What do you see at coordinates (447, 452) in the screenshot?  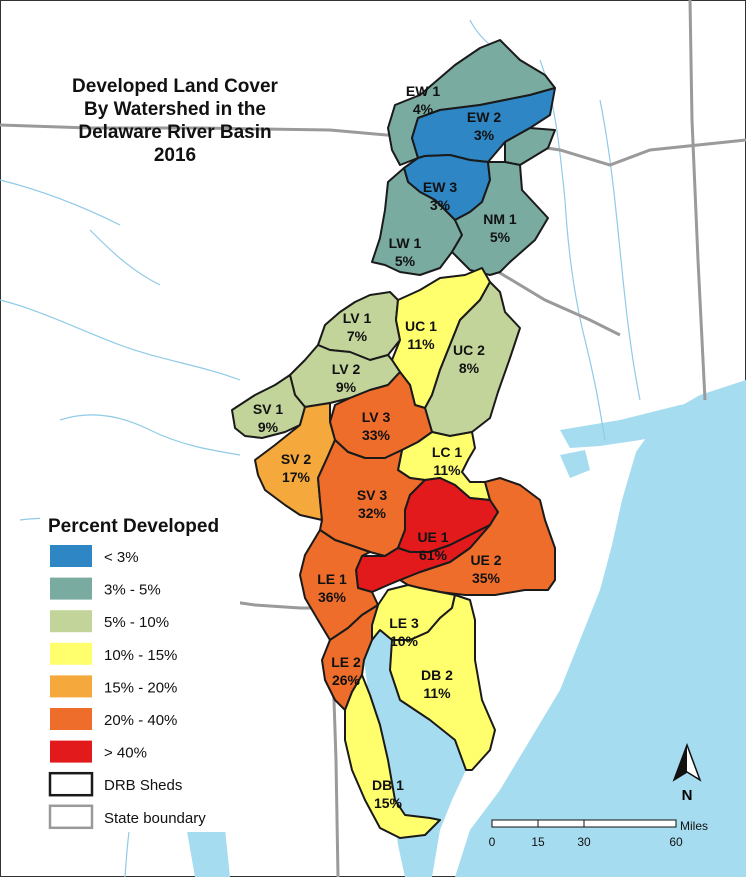 I see `watershed-label-name: LC 1` at bounding box center [447, 452].